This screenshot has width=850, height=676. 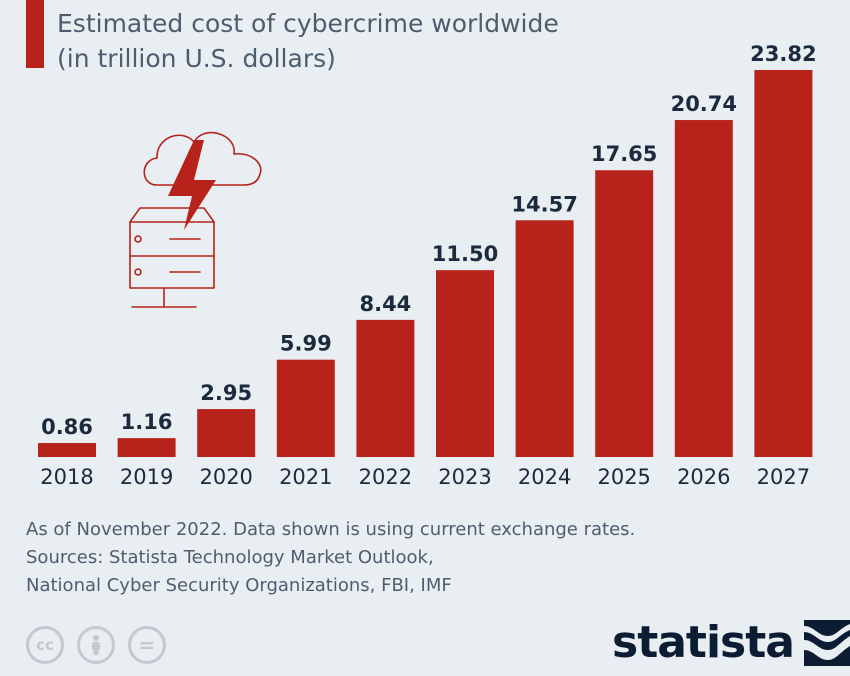 I want to click on bar-2018, so click(x=67, y=450).